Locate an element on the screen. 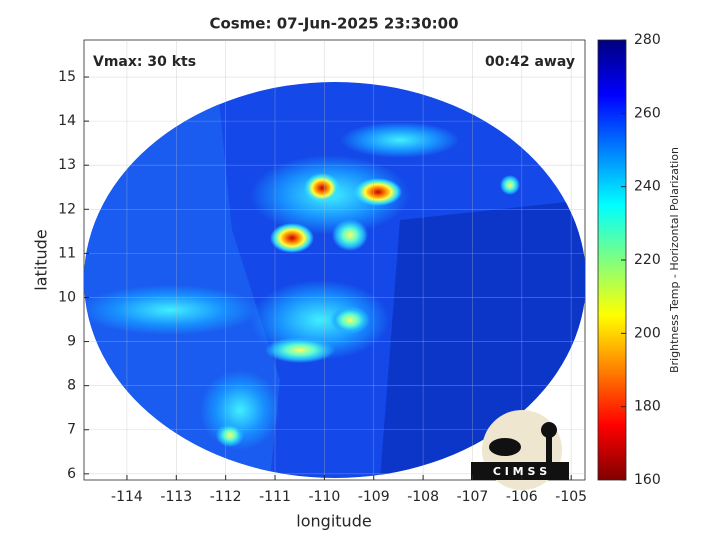 This screenshot has width=720, height=540. logo-text: C I M S S is located at coordinates (520, 471).